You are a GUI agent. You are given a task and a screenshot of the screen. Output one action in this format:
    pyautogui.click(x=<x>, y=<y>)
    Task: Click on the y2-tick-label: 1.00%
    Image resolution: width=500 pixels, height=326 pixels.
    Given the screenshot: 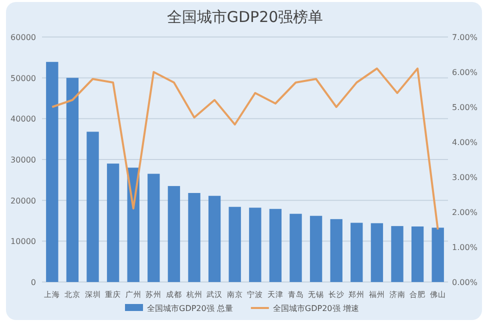 What is the action you would take?
    pyautogui.click(x=465, y=247)
    